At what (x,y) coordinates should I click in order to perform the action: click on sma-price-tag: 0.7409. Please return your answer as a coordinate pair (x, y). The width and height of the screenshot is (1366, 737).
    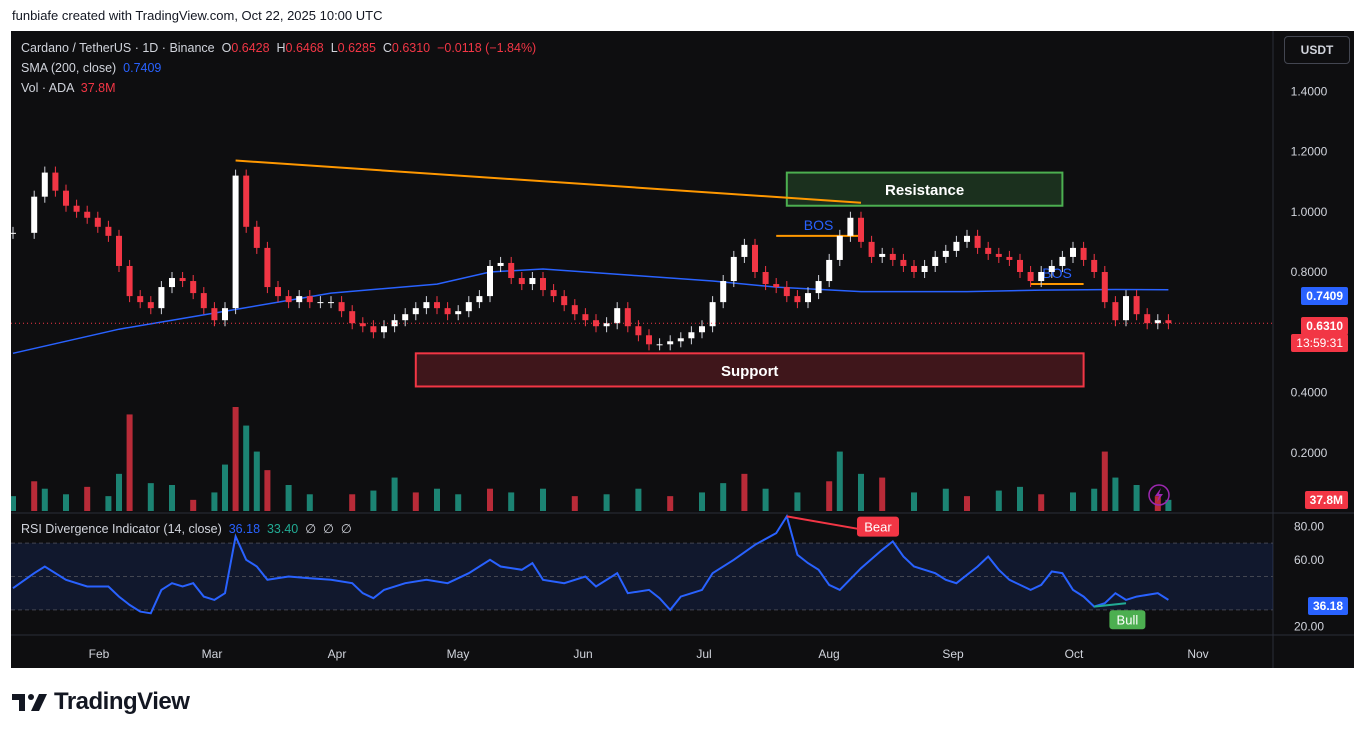
    Looking at the image, I should click on (1324, 296).